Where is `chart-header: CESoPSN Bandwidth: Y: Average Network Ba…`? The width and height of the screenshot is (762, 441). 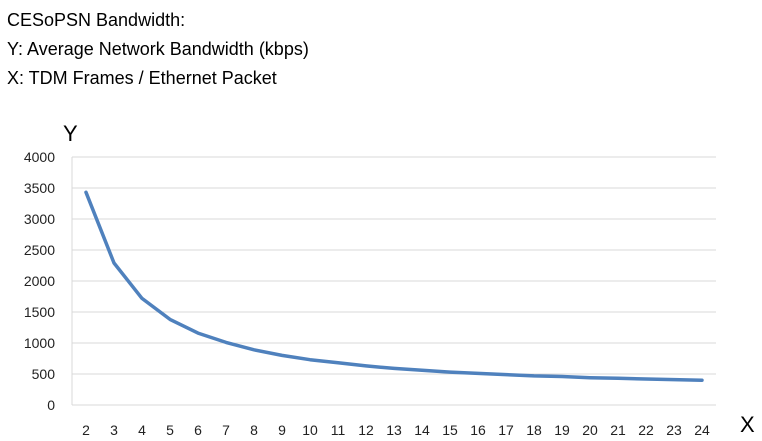 chart-header: CESoPSN Bandwidth: Y: Average Network Ba… is located at coordinates (158, 49).